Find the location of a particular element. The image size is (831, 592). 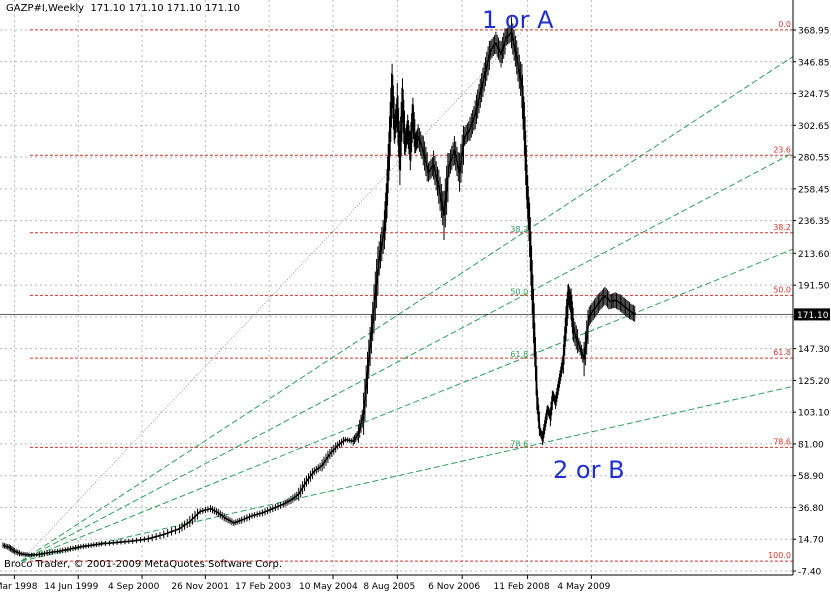

symbol-label: GAZP#I,Weekly is located at coordinates (45, 8).